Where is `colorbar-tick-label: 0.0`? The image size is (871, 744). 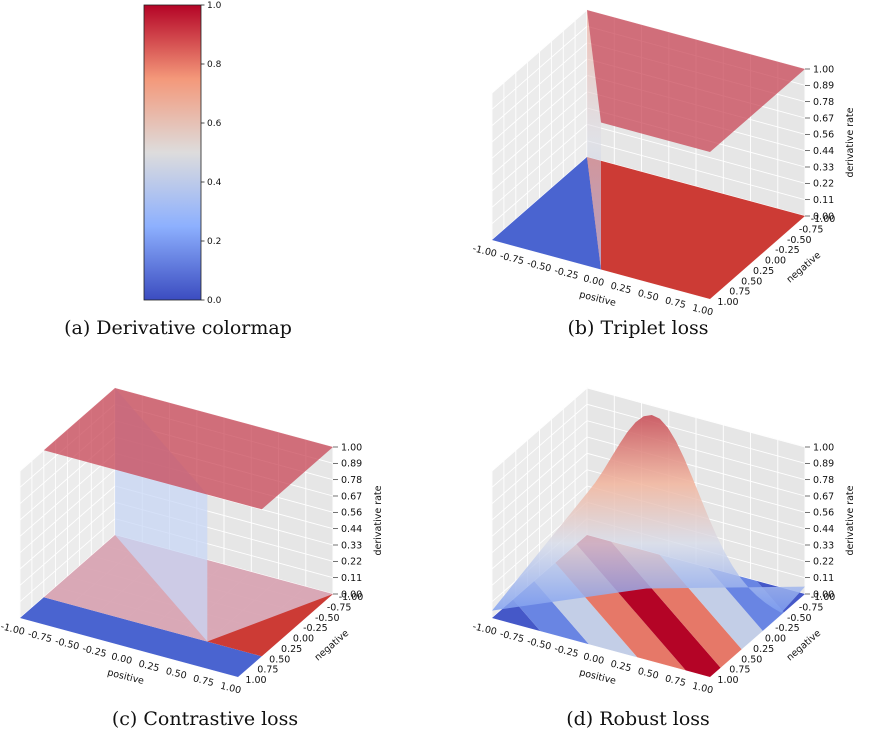 colorbar-tick-label: 0.0 is located at coordinates (214, 301).